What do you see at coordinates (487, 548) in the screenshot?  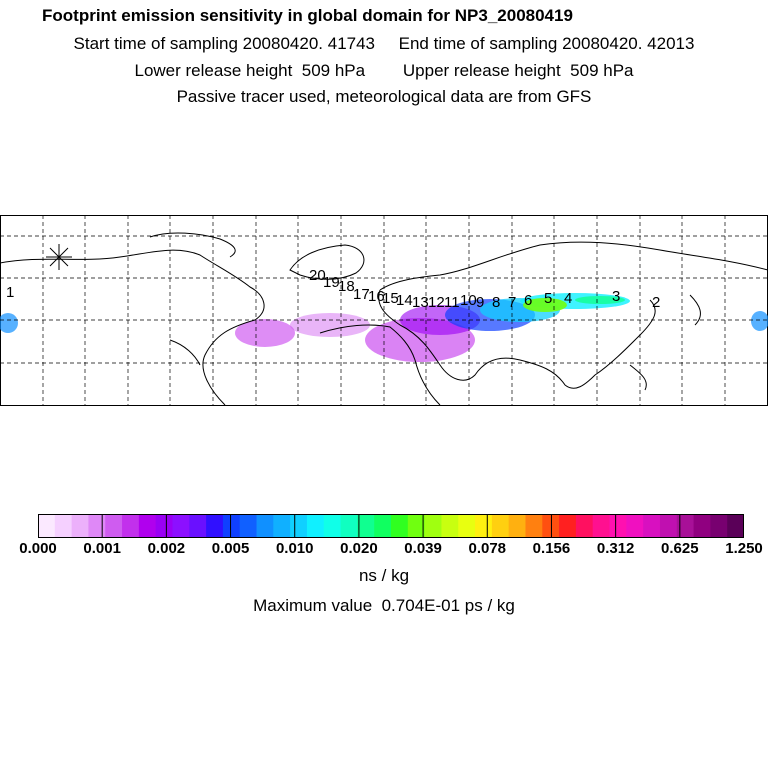 I see `color-scale-tick-label: 0.078` at bounding box center [487, 548].